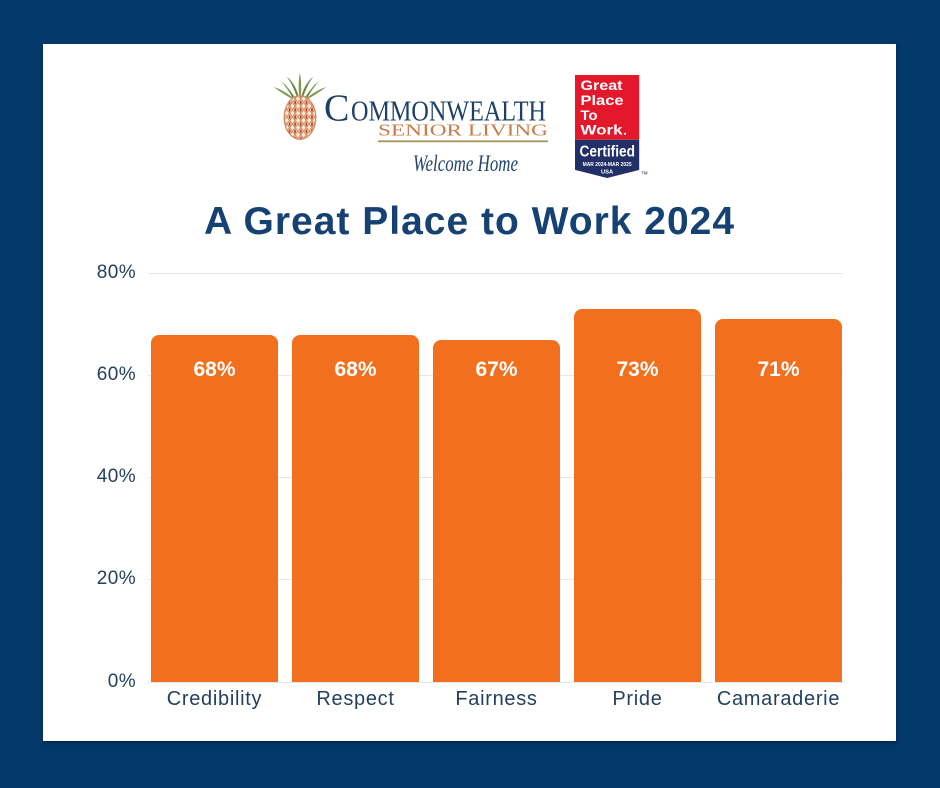 The height and width of the screenshot is (788, 940). What do you see at coordinates (448, 111) in the screenshot?
I see `svg-text: OMMONWEALTH` at bounding box center [448, 111].